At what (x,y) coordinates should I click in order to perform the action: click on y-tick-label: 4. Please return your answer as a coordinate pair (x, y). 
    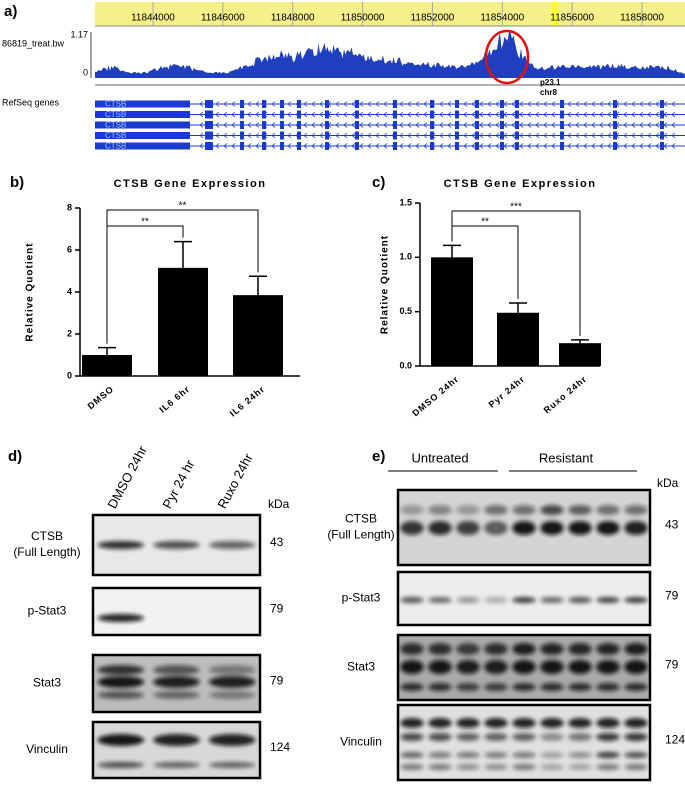
    Looking at the image, I should click on (69, 291).